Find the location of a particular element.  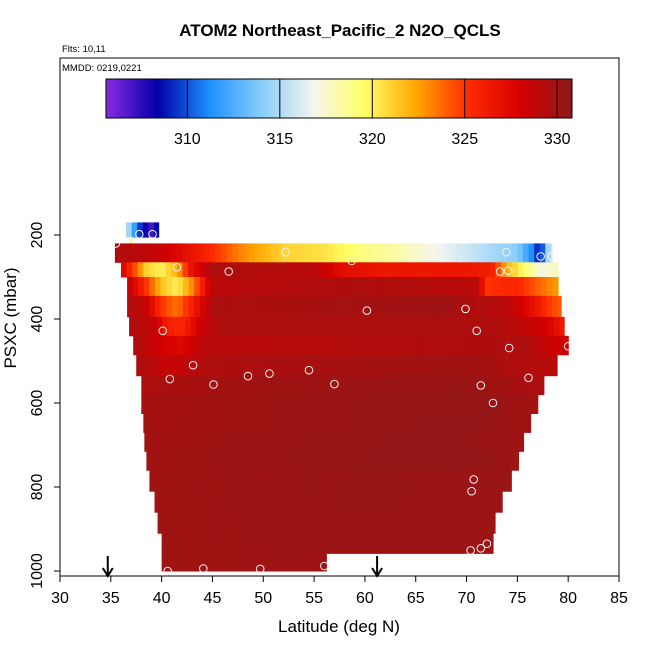

colorbar-ticks: 310 315 320 325 330 is located at coordinates (372, 113).